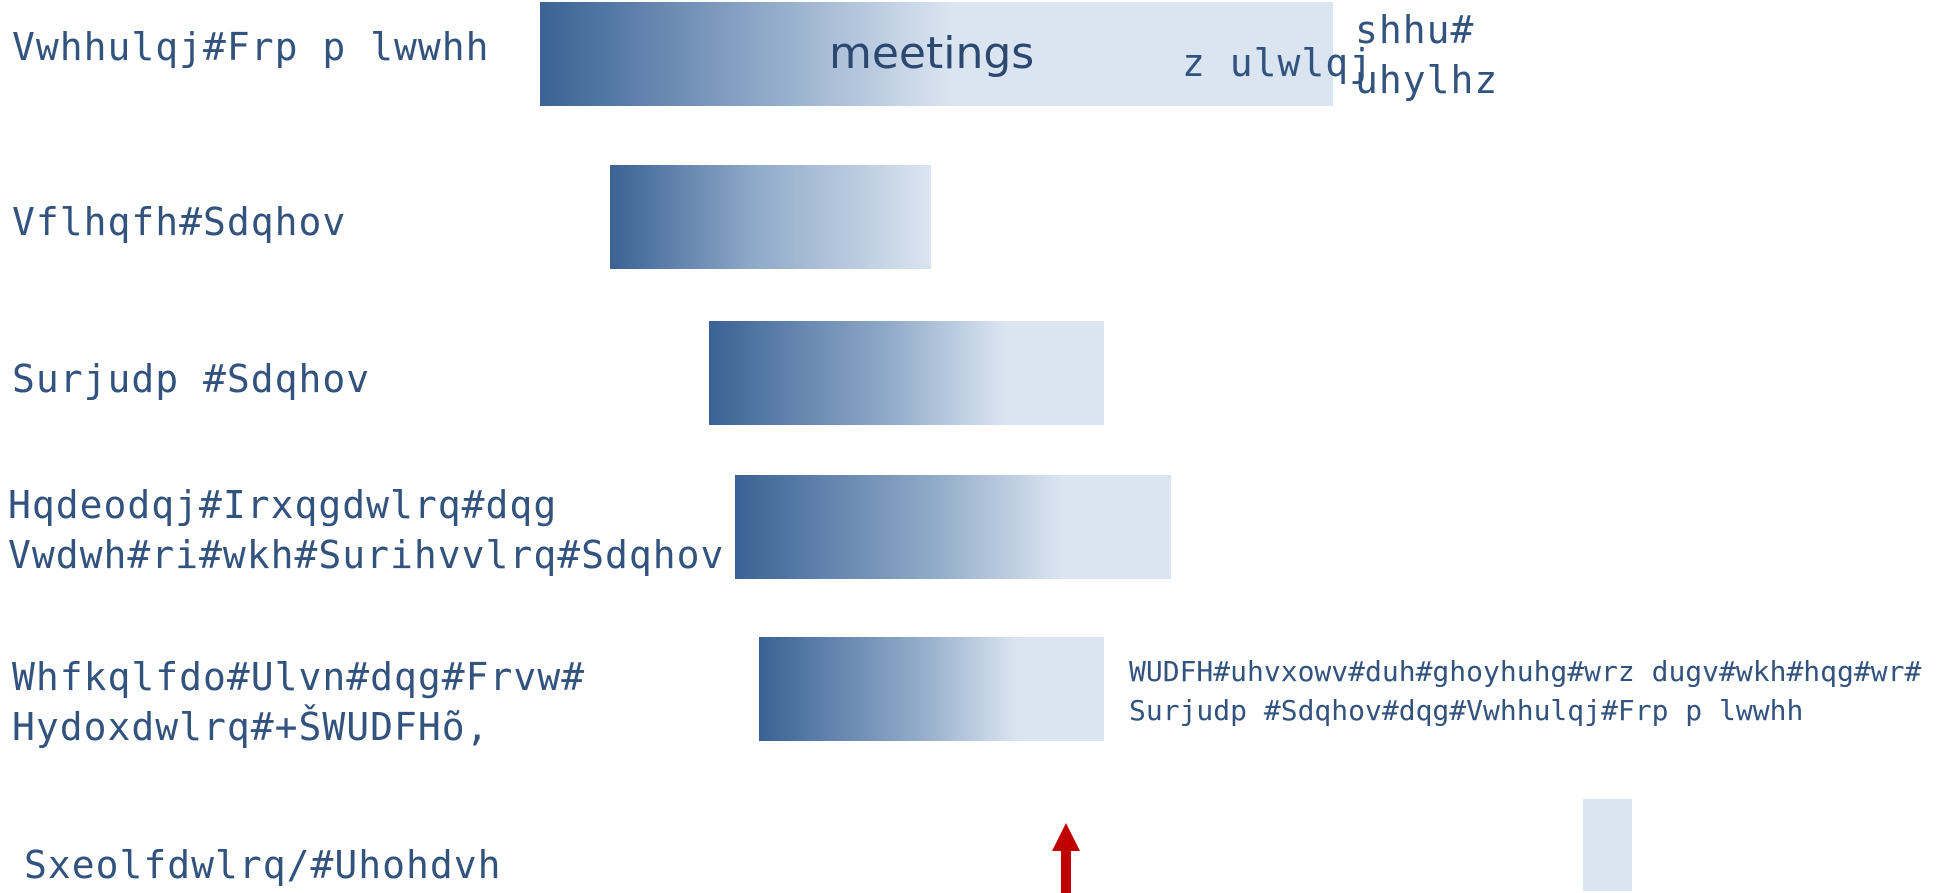 This screenshot has height=893, width=1937. Describe the element at coordinates (1607, 845) in the screenshot. I see `publication-block` at that location.